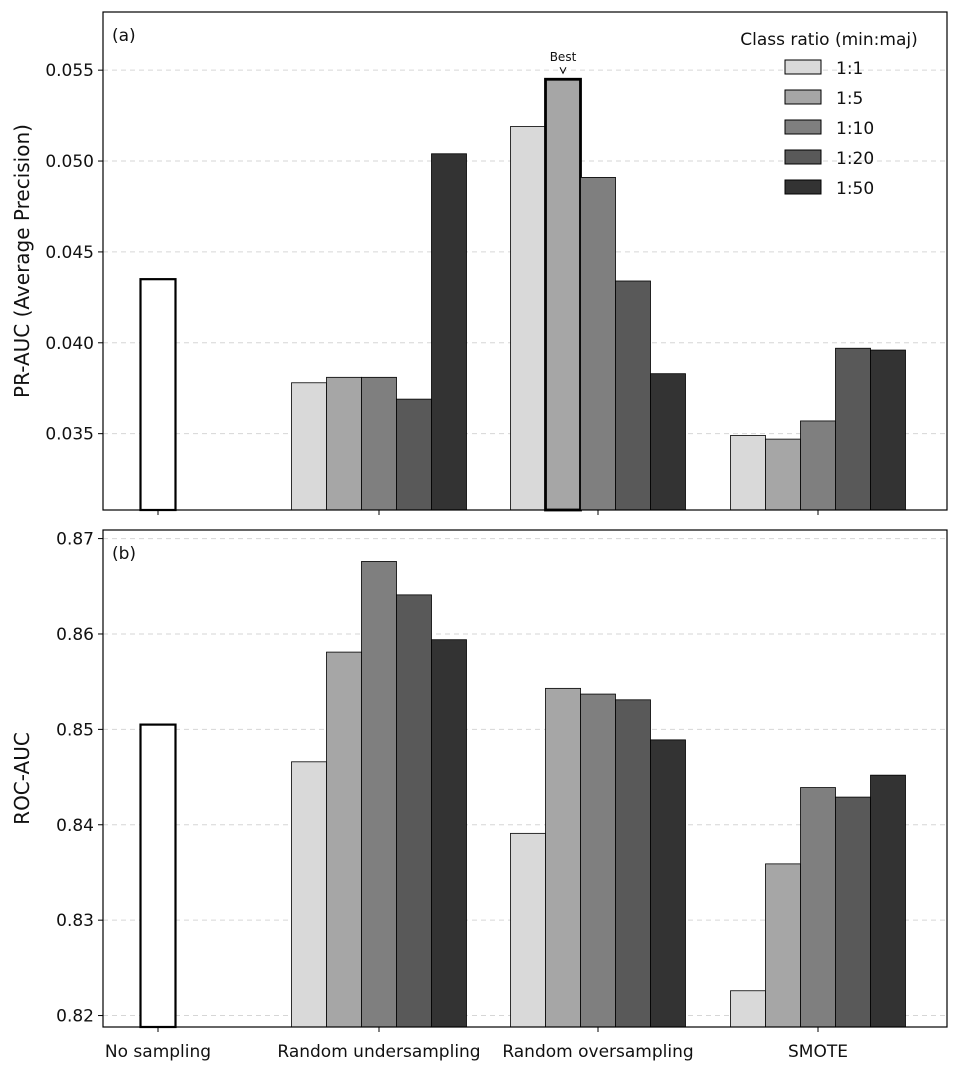  I want to click on legend-label: 1:10, so click(855, 129).